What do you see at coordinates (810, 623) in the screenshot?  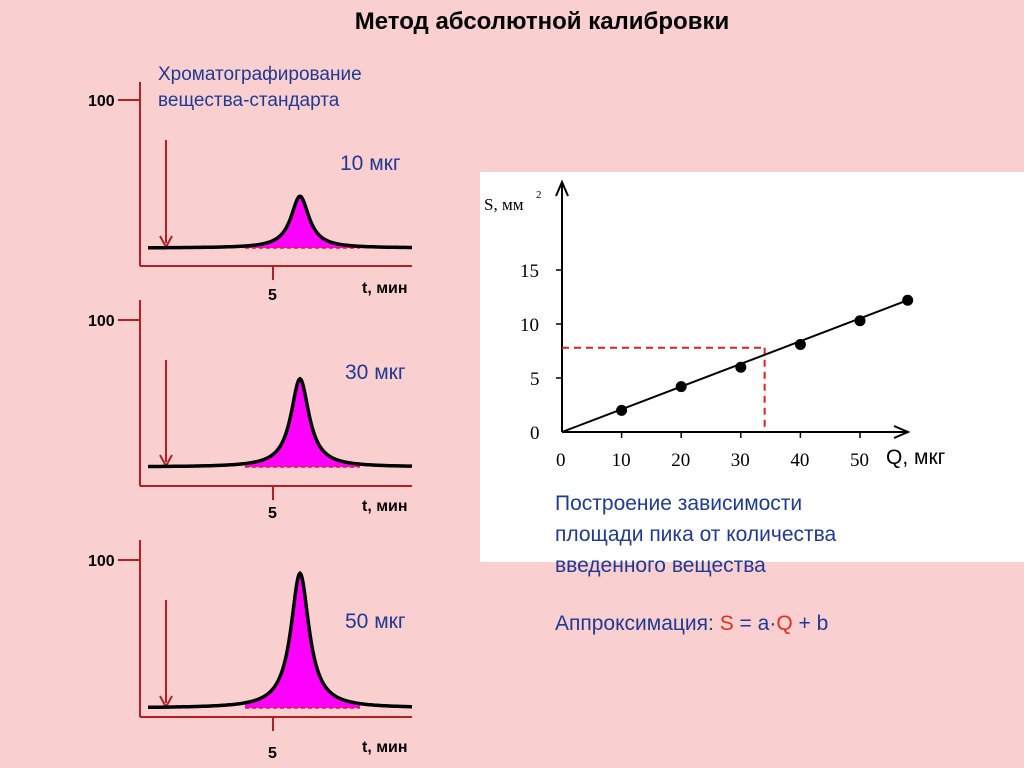 I see `formula-rest: + b` at bounding box center [810, 623].